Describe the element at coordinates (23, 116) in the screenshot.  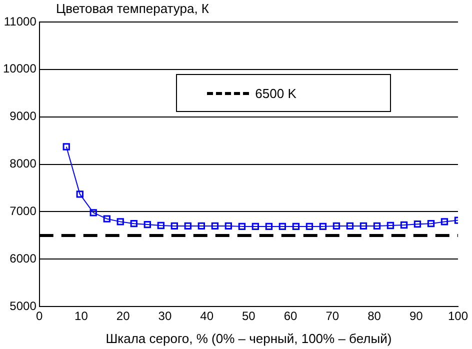
I see `y-tick-label: 9000` at that location.